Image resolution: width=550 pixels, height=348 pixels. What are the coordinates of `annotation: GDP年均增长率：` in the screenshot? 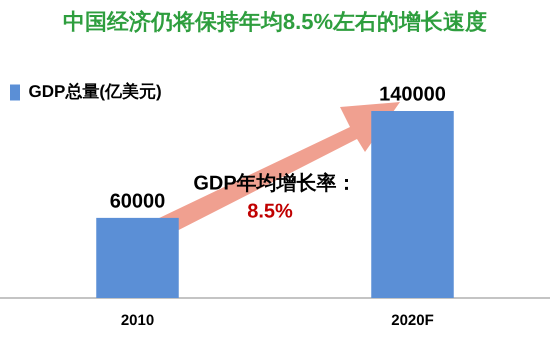 It's located at (275, 183).